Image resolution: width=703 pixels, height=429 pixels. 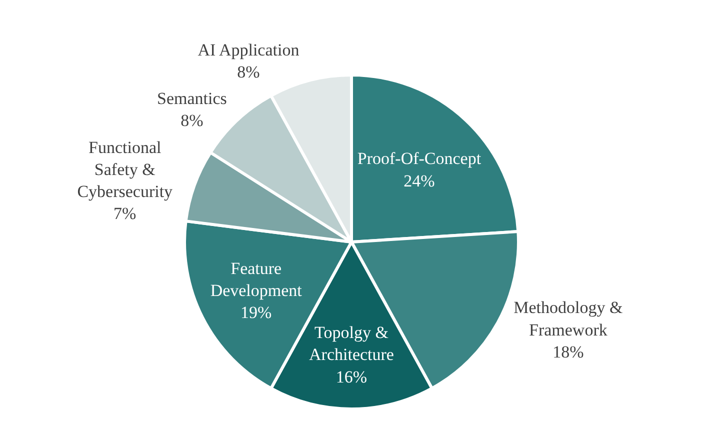 What do you see at coordinates (192, 98) in the screenshot?
I see `slice-label: Semantics` at bounding box center [192, 98].